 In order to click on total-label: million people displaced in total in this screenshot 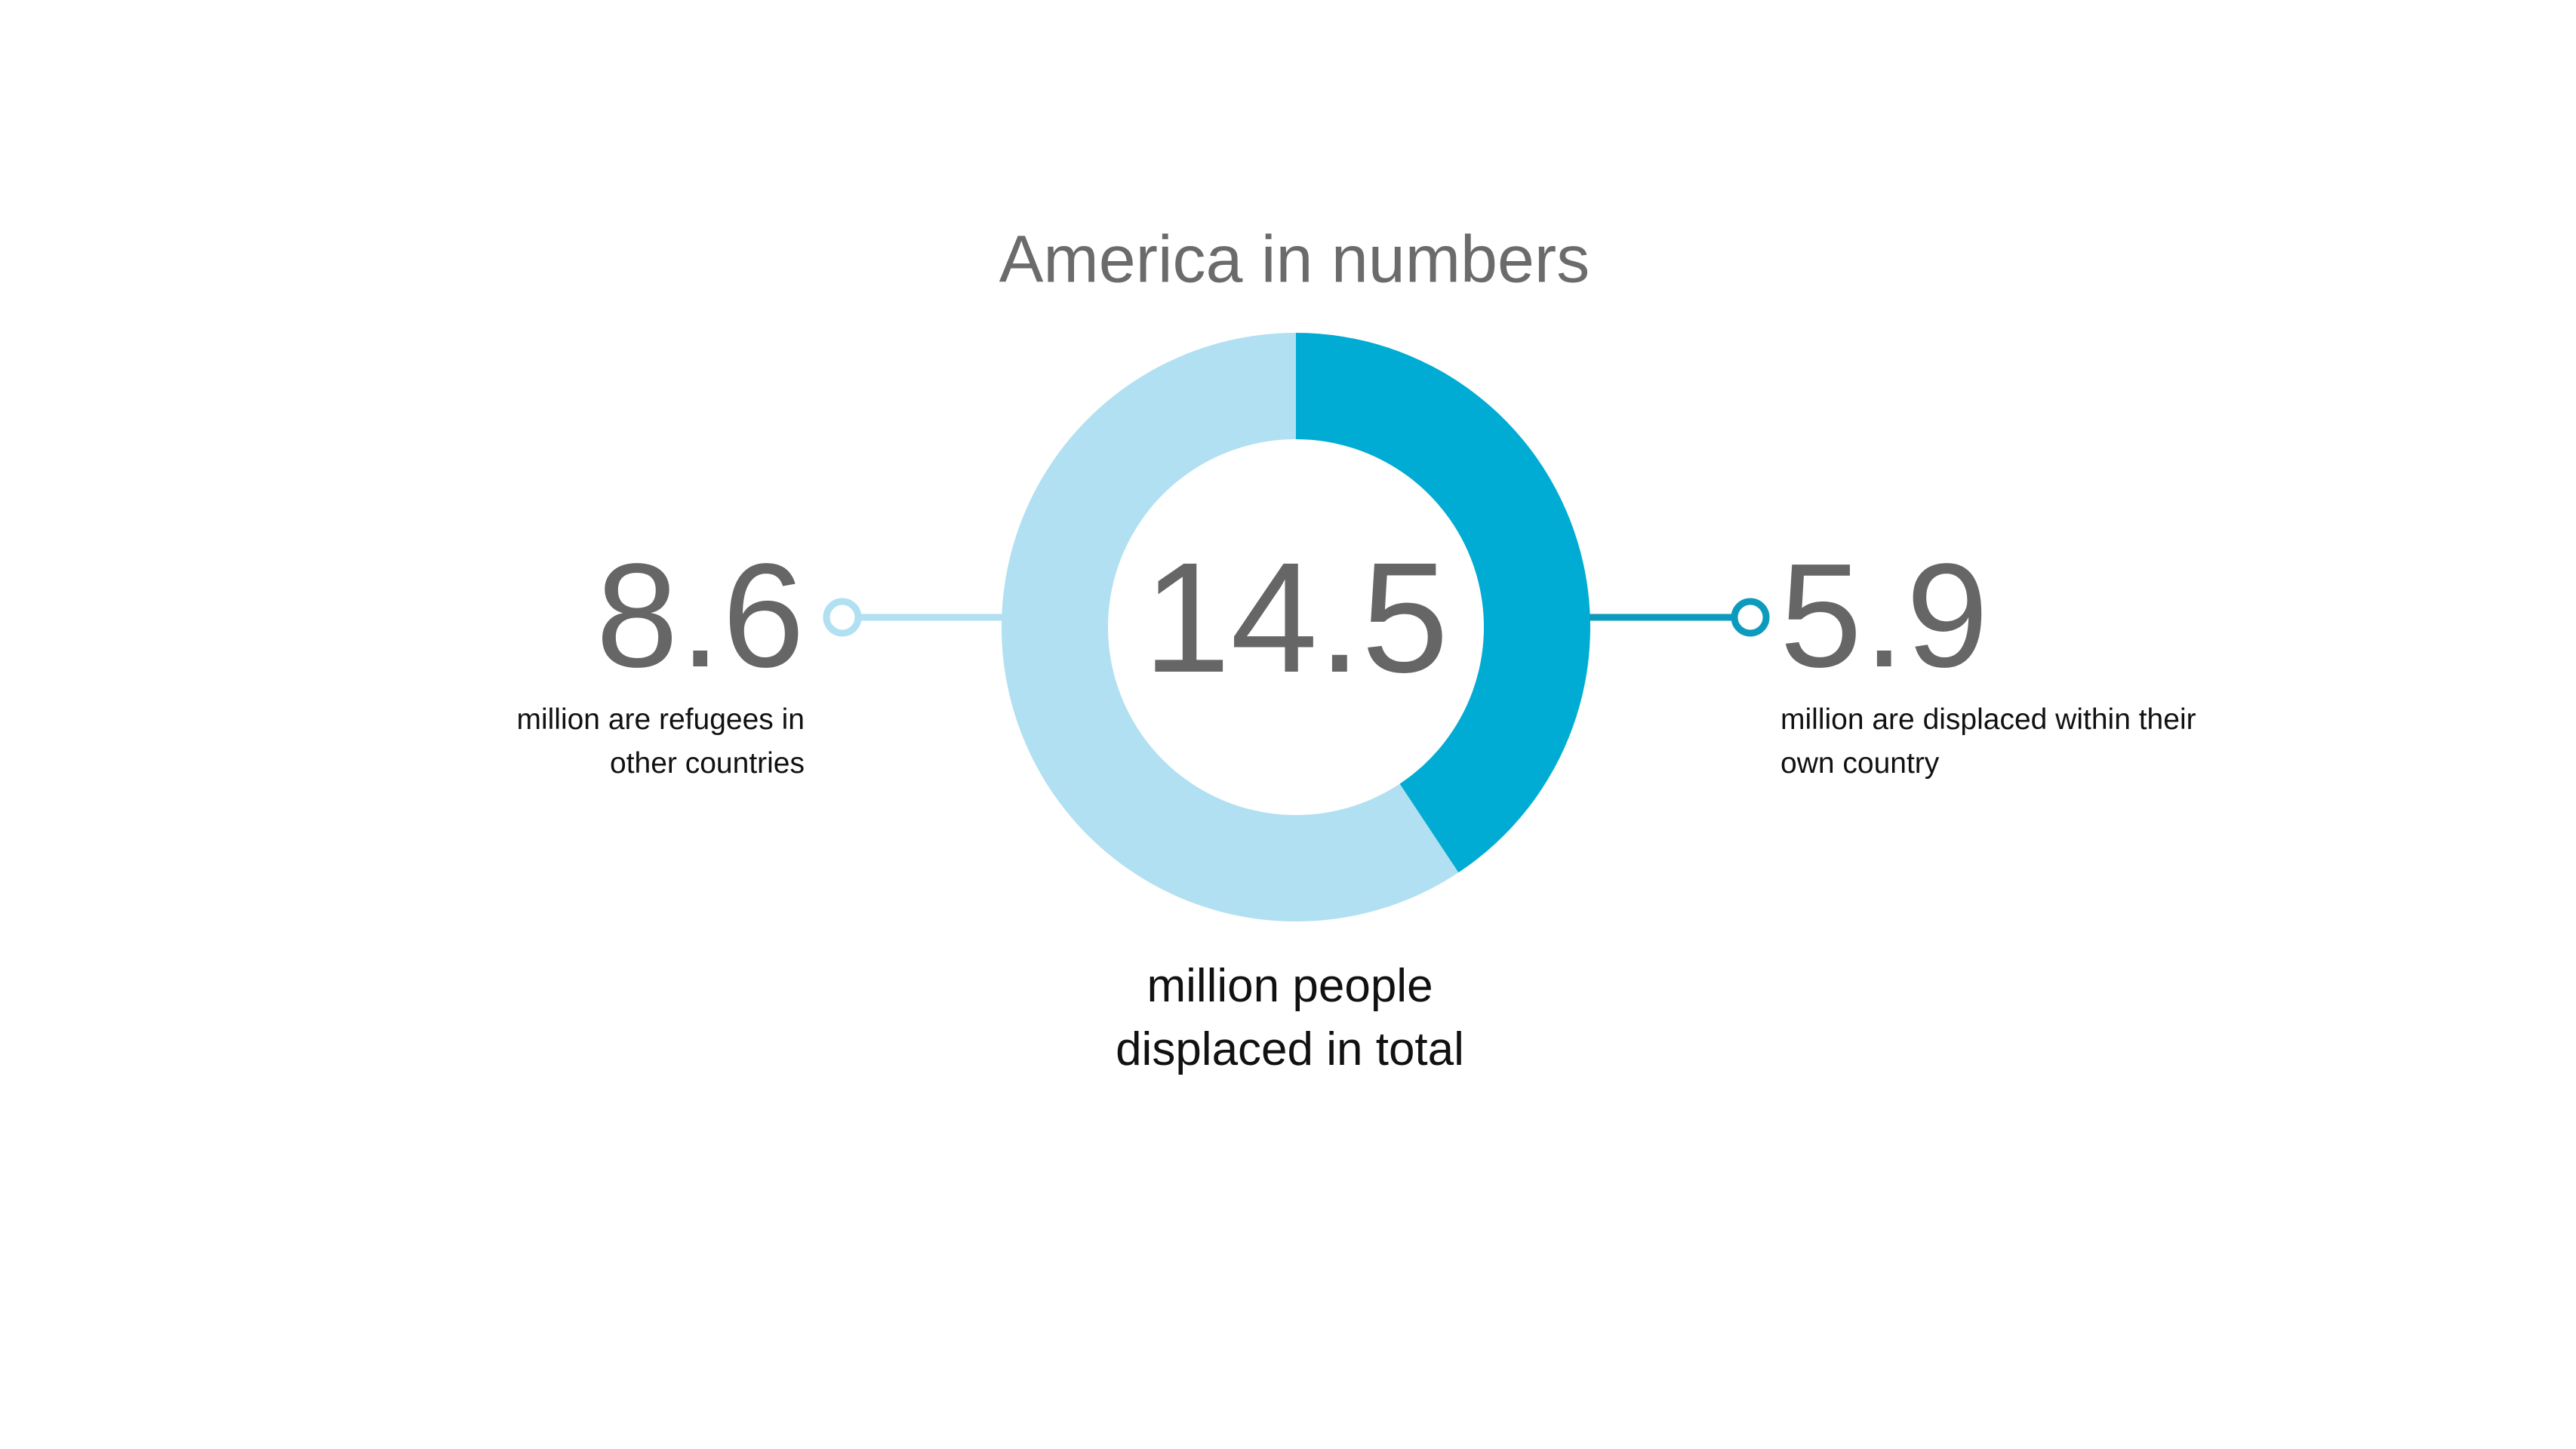, I will do `click(1290, 1017)`.